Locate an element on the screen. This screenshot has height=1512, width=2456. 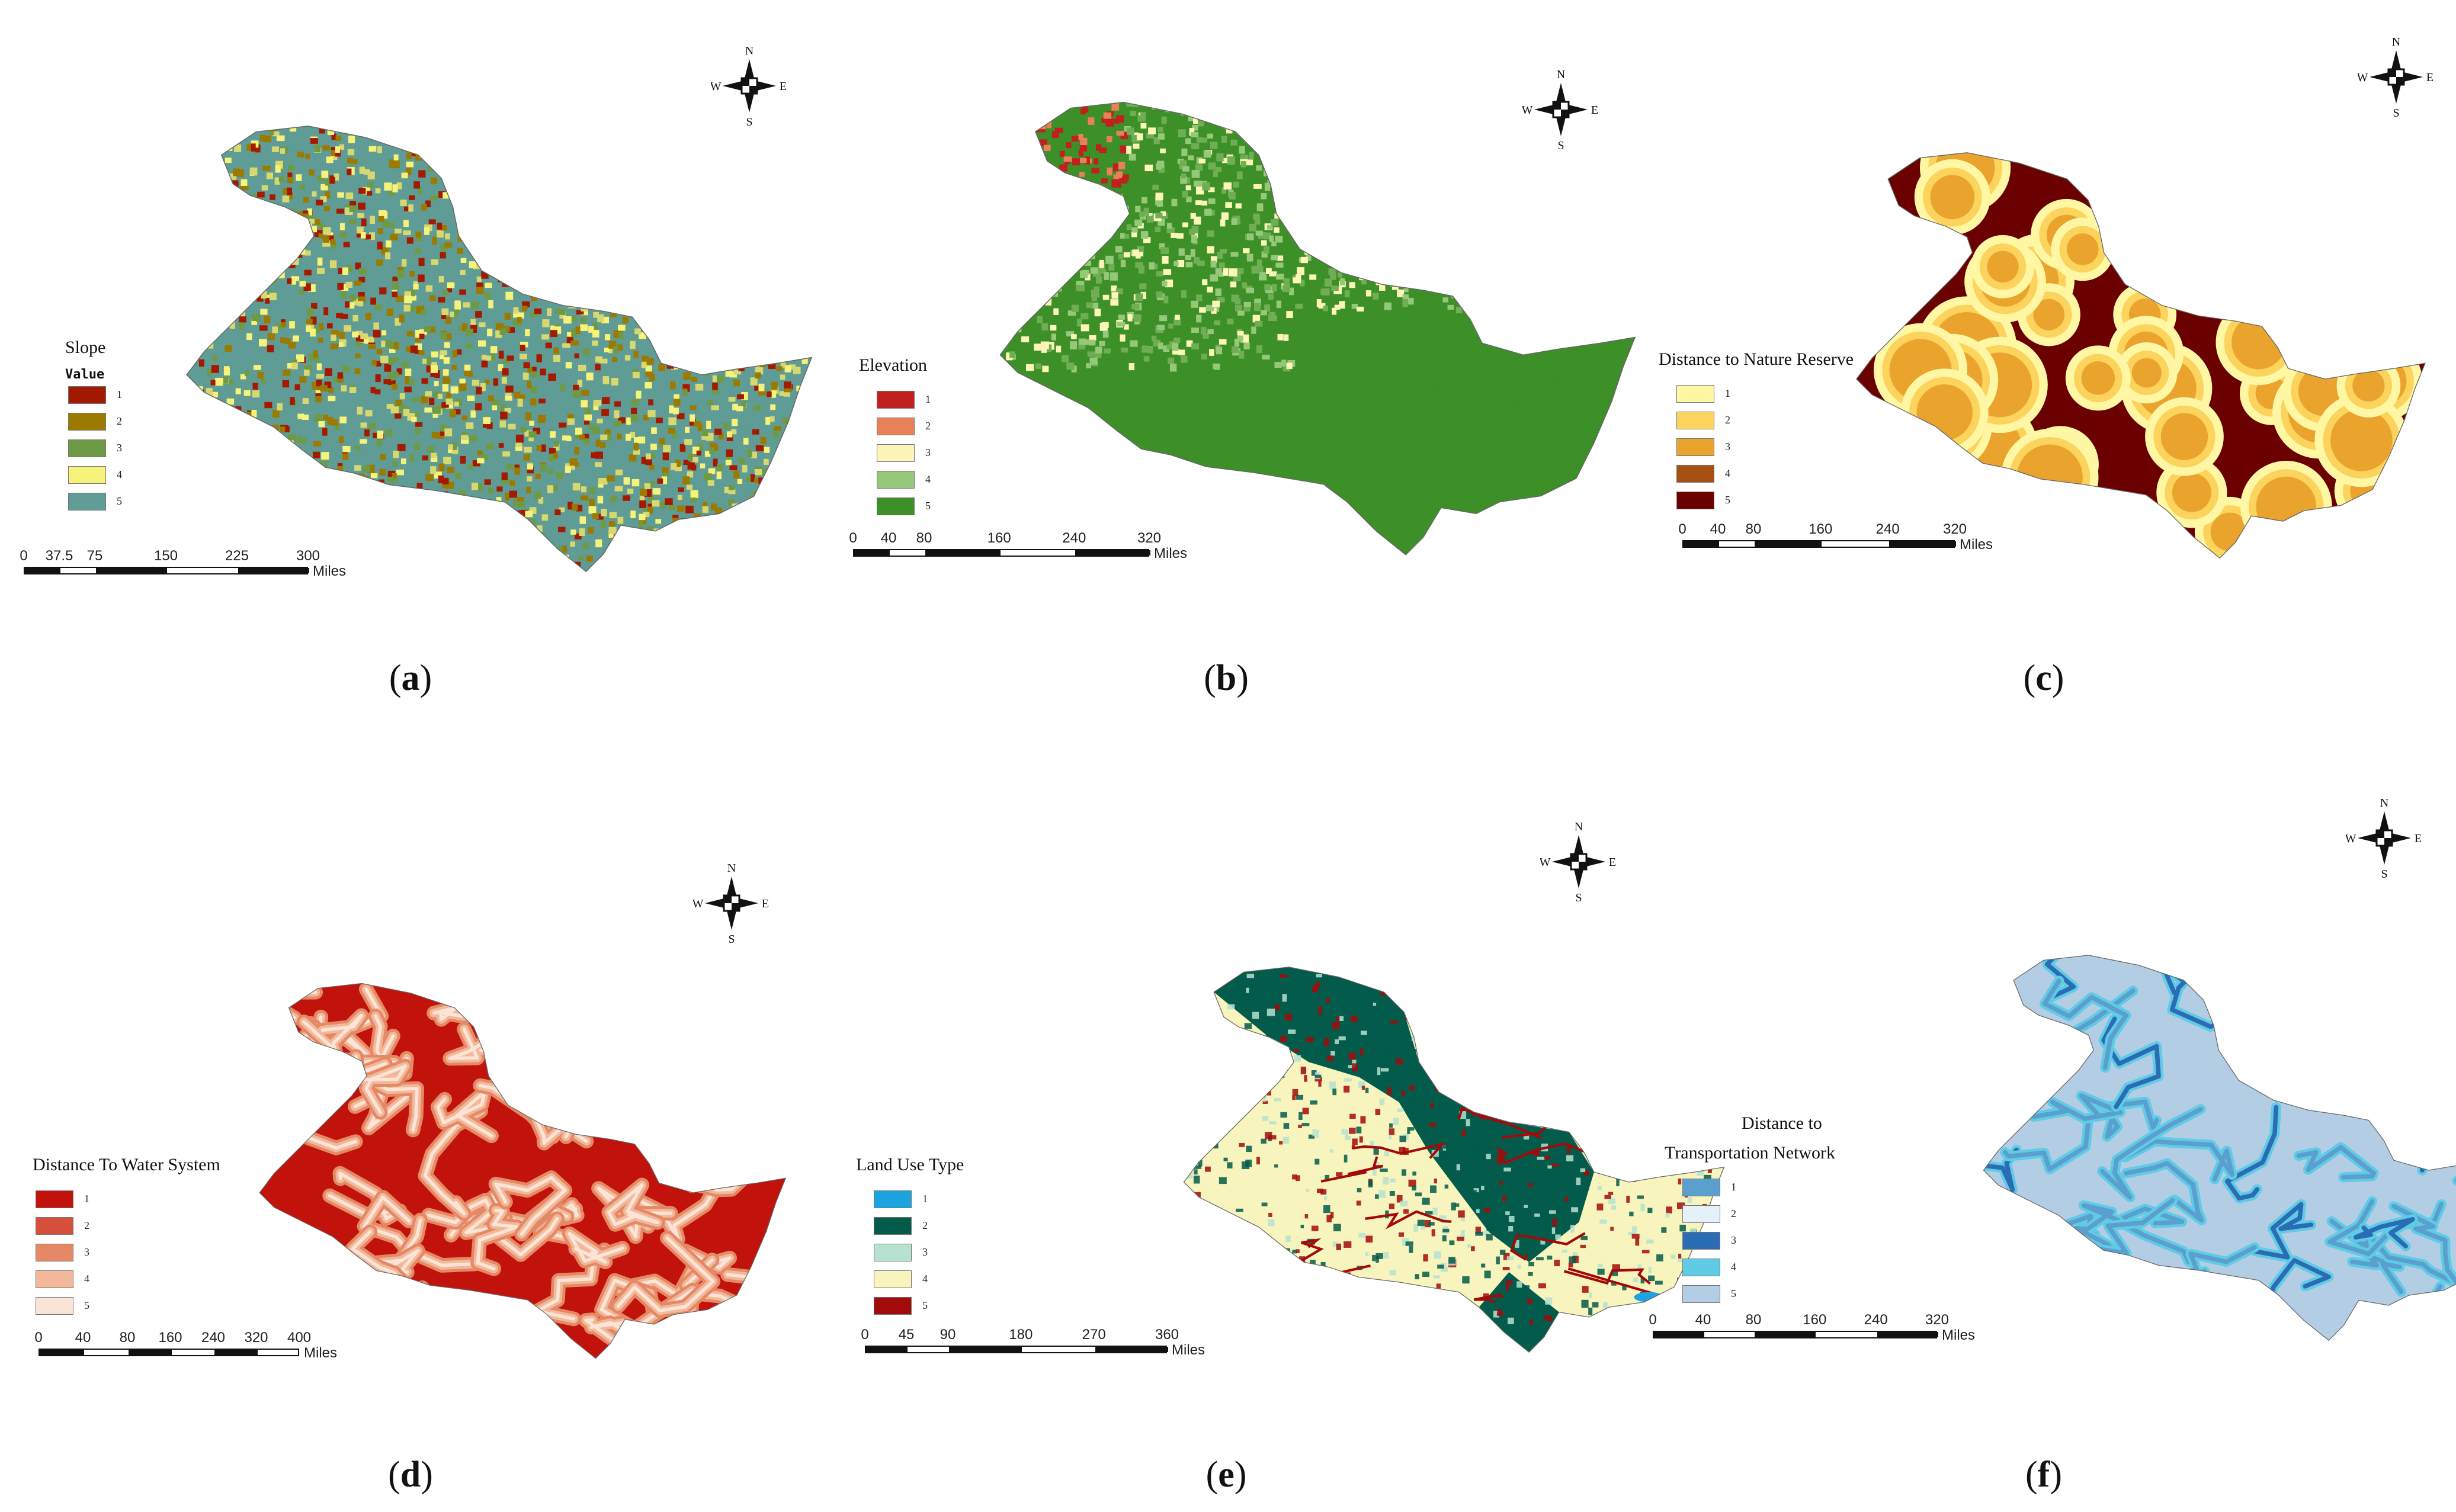
region-map-a is located at coordinates (499, 349).